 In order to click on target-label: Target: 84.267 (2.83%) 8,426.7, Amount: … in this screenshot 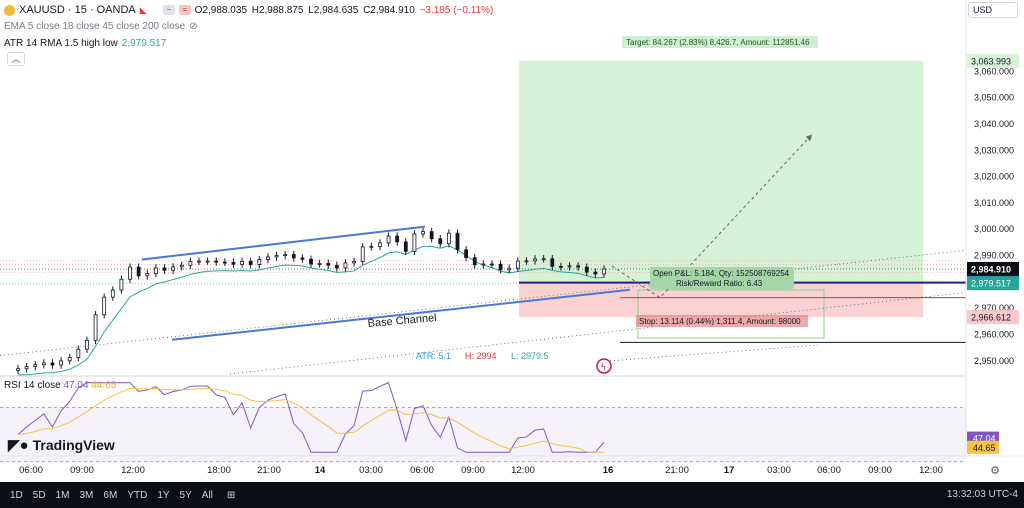, I will do `click(718, 42)`.